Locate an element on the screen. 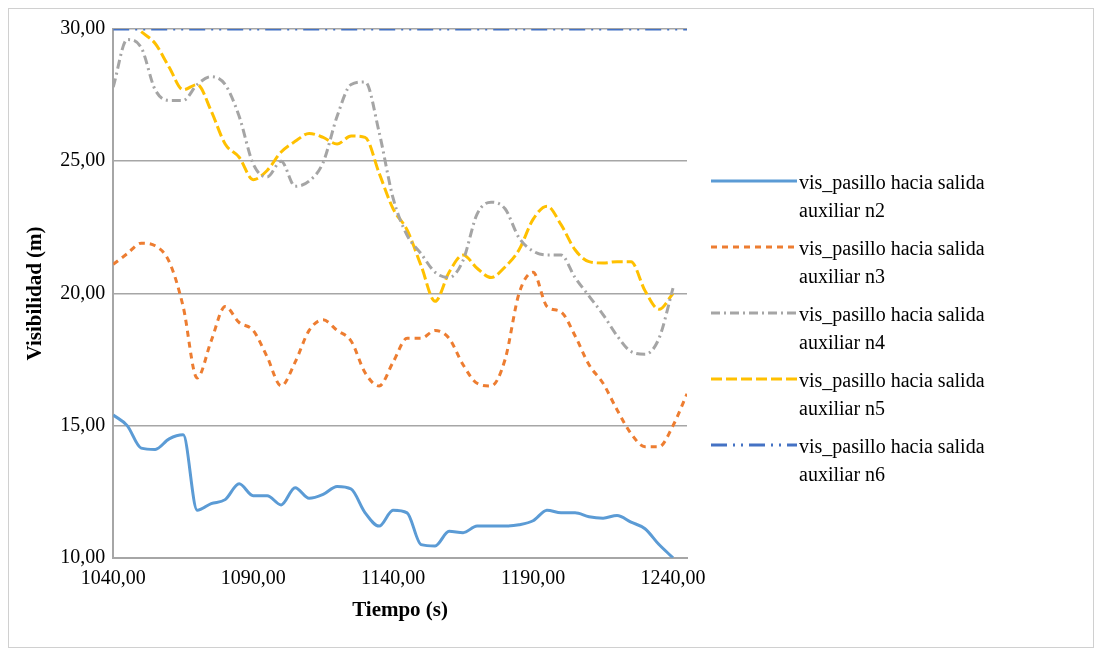  y-tick-label: 30,00 is located at coordinates (83, 27).